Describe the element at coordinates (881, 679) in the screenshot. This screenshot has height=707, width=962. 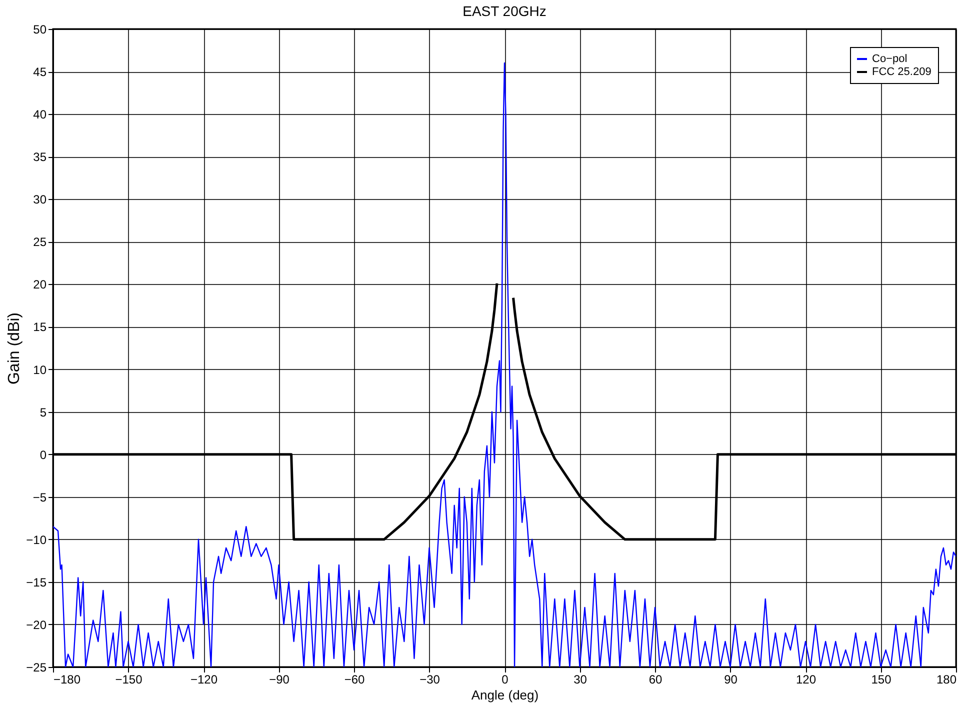
I see `x-tick-label: 150` at that location.